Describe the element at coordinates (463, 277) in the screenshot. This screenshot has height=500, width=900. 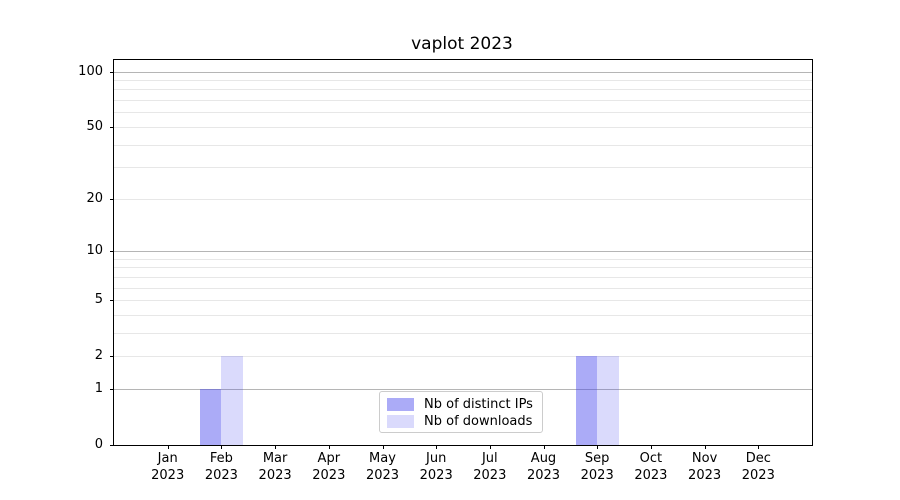
I see `gridline-minor-y7` at that location.